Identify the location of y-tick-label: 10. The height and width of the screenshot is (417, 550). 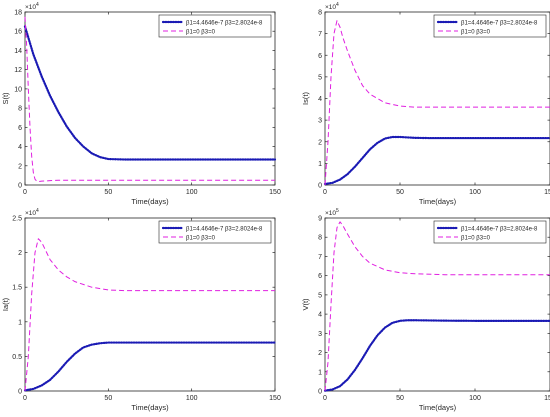
(18, 89).